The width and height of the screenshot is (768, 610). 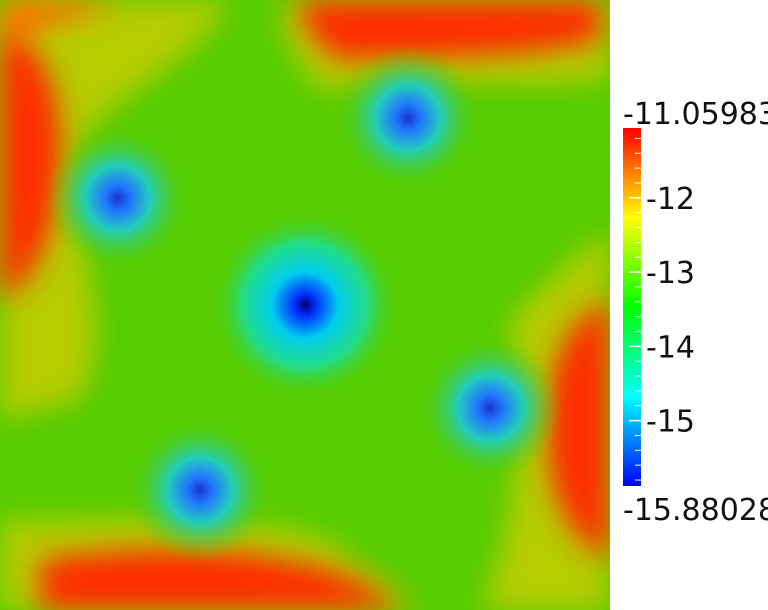 I want to click on colorbar-min-label: -15.88028, so click(x=695, y=510).